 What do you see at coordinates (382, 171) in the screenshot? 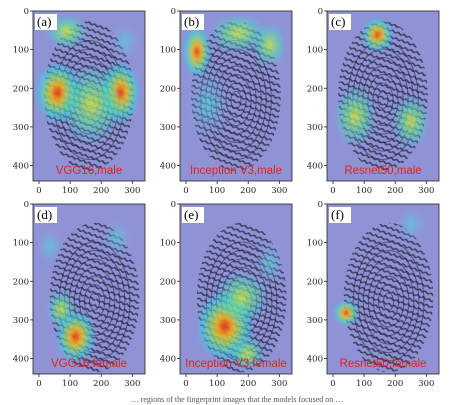
I see `panel-caption: Resnet50,male` at bounding box center [382, 171].